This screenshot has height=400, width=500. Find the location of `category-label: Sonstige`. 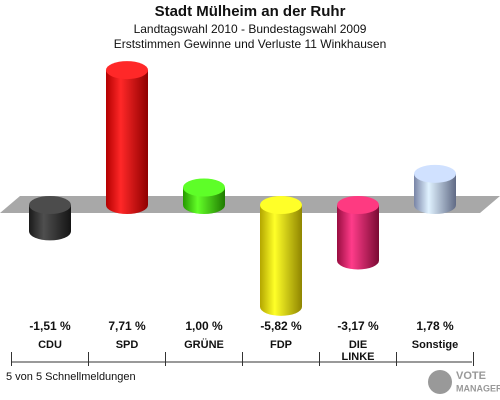

category-label: Sonstige is located at coordinates (435, 345).